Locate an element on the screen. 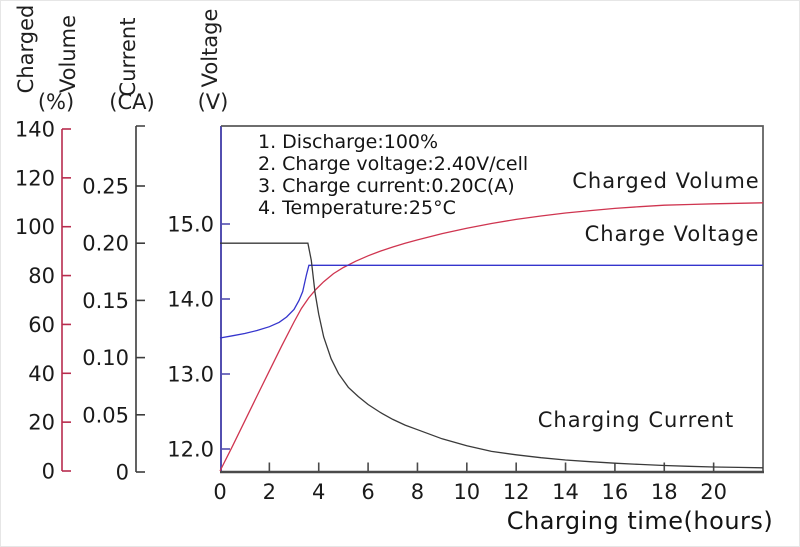 This screenshot has height=547, width=800. current-tick-label: 0.20 is located at coordinates (105, 244).